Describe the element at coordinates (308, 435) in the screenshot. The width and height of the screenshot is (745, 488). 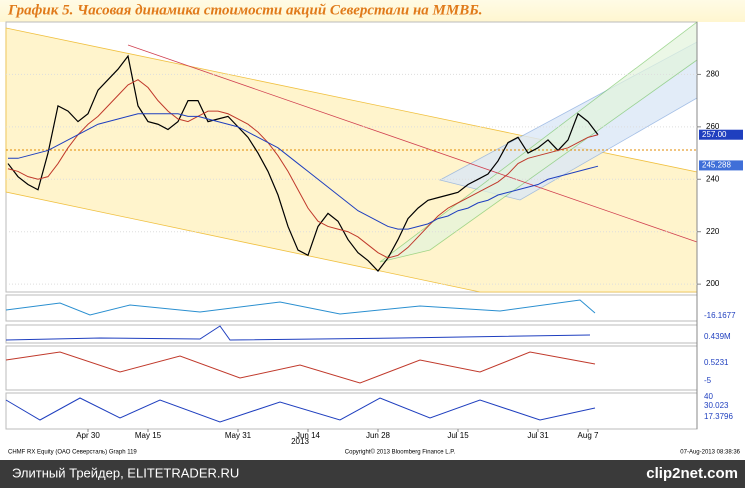
I see `x-tick-label: Jun 14` at that location.